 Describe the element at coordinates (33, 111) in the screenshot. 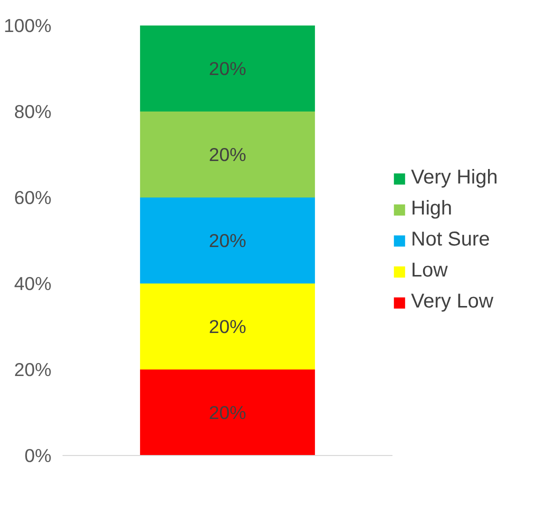

I see `y-tick-label: 80%` at that location.